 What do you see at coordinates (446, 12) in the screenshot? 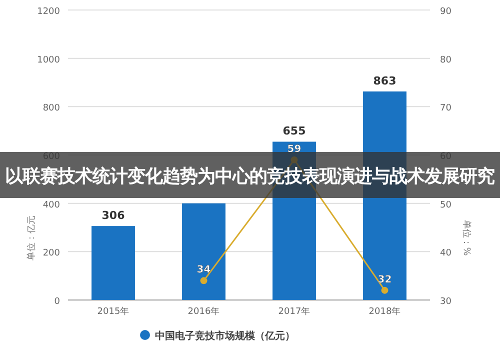
I see `y2-tick-label: 90` at bounding box center [446, 12].